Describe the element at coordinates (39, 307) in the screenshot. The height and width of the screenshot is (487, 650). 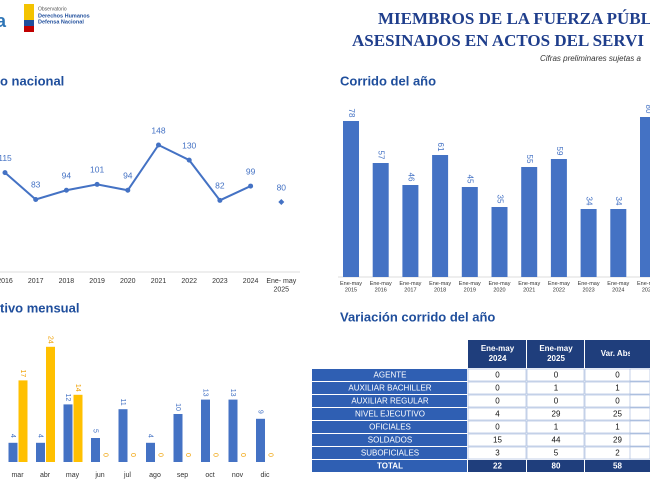
I see `chart-title: tivo mensual` at that location.